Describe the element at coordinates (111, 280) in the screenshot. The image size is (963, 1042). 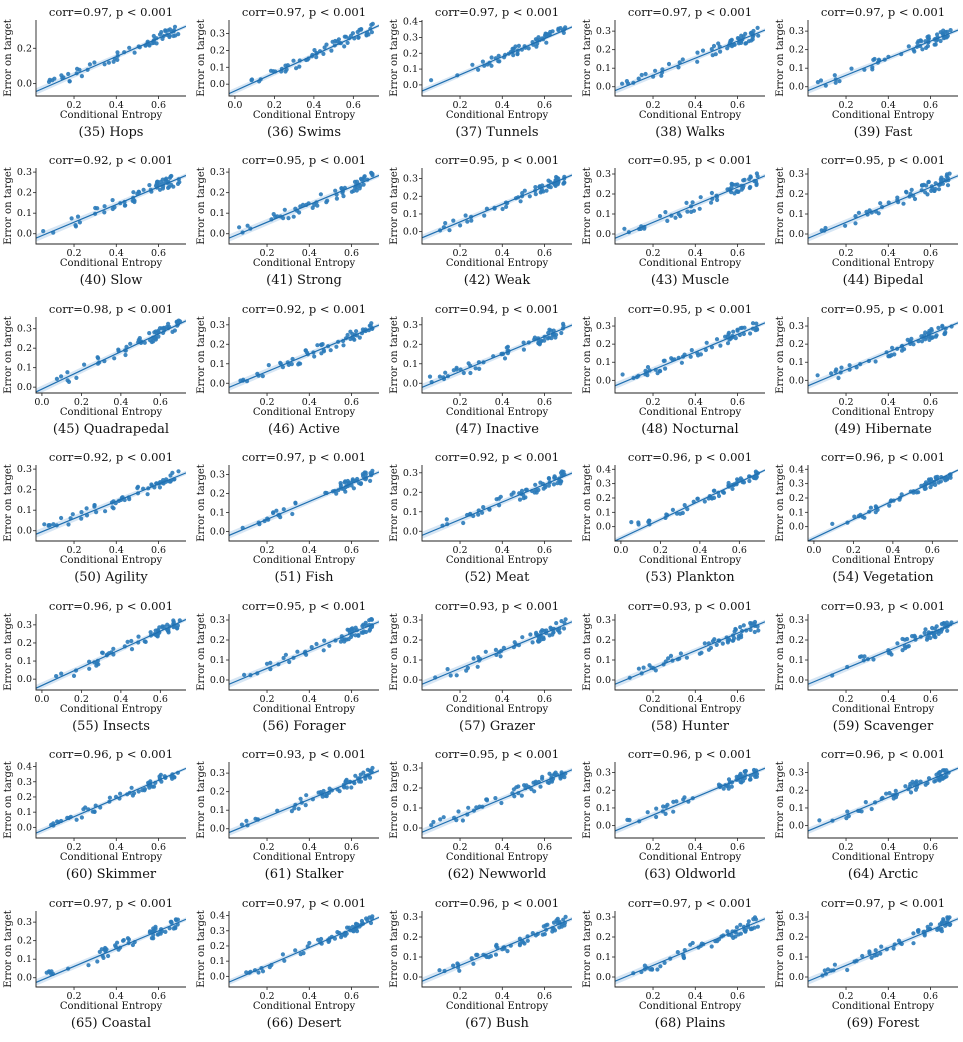
I see `panel-caption: (40) Slow` at that location.